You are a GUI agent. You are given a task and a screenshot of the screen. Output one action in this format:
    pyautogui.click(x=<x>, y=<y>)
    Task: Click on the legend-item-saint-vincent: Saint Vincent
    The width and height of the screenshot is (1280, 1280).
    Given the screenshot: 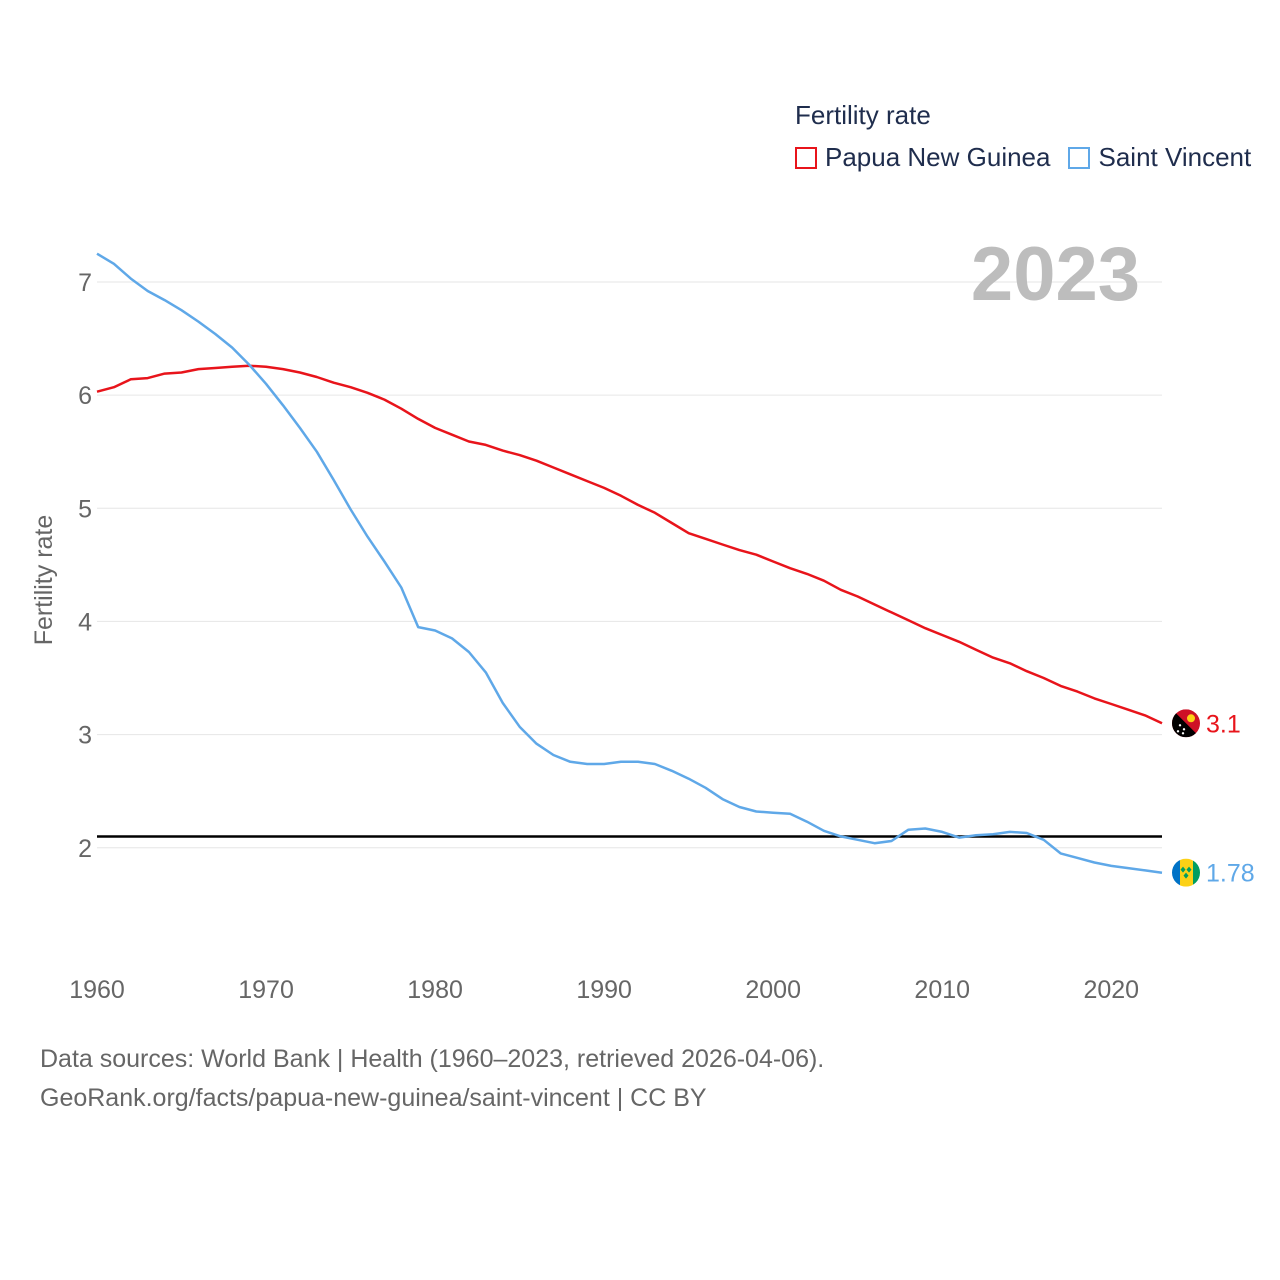 What is the action you would take?
    pyautogui.click(x=1159, y=157)
    